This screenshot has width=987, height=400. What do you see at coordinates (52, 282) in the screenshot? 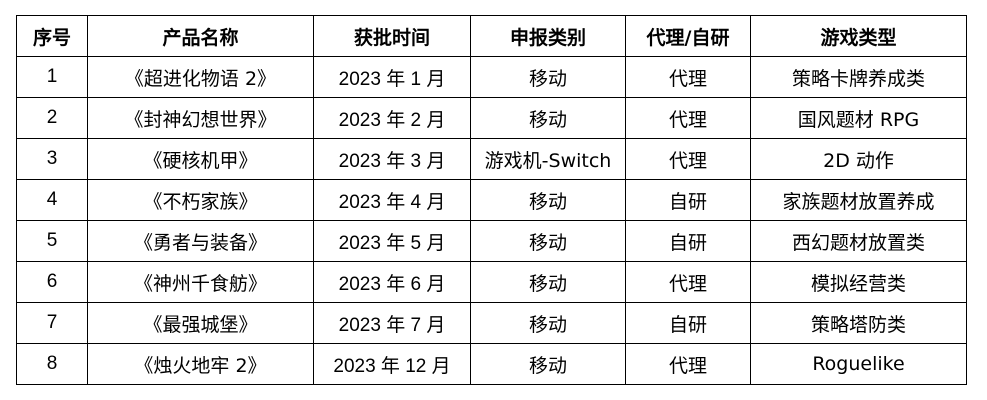
I see `cell-index: 6` at bounding box center [52, 282].